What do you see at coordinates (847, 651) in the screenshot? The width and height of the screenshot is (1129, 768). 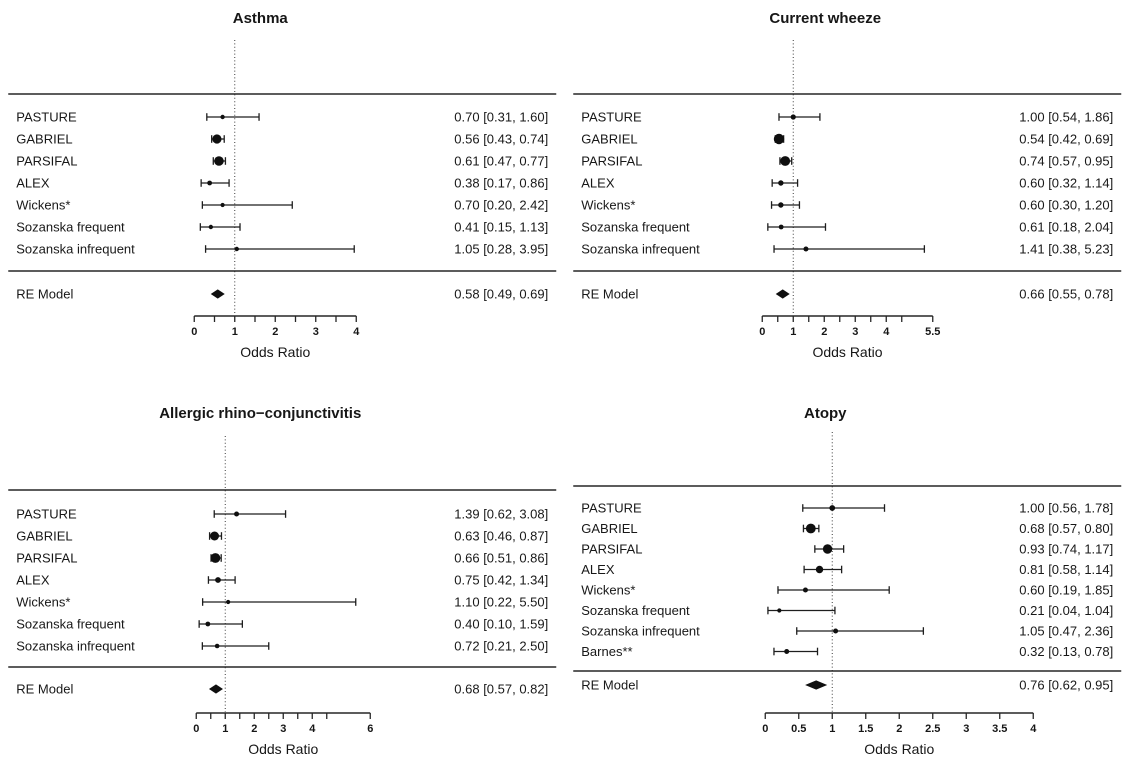 I see `study-row-barnes: Barnes** 0.32 [0.13, 0.78]` at bounding box center [847, 651].